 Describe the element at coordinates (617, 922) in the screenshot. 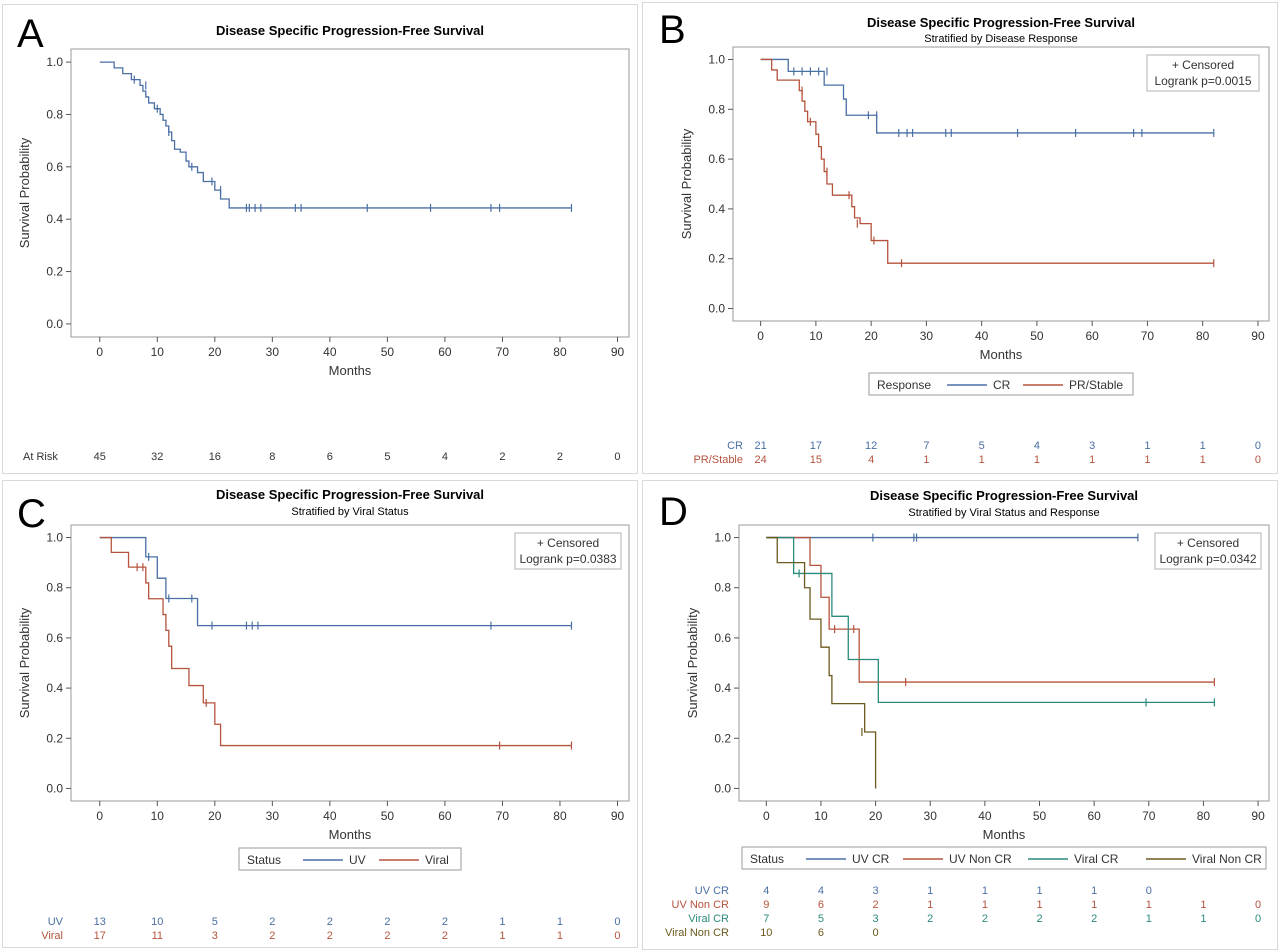

I see `c-risk-count: 0` at that location.